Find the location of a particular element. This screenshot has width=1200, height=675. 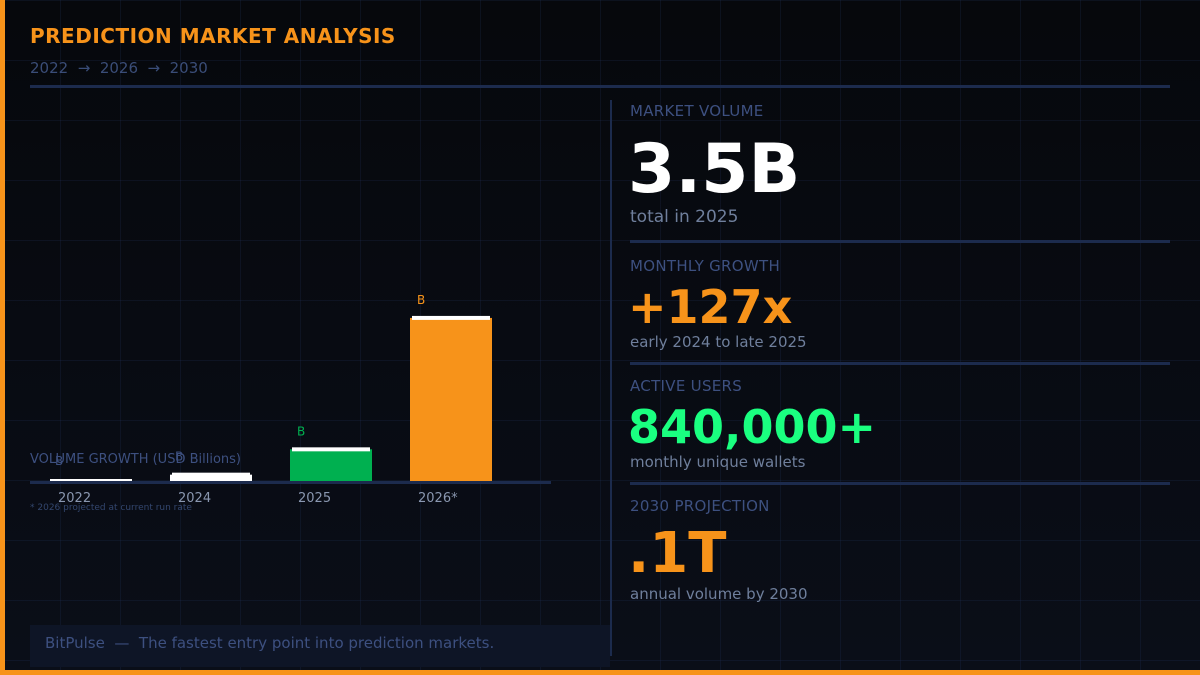

stat-label-2030-projection: 2030 PROJECTION is located at coordinates (700, 506).